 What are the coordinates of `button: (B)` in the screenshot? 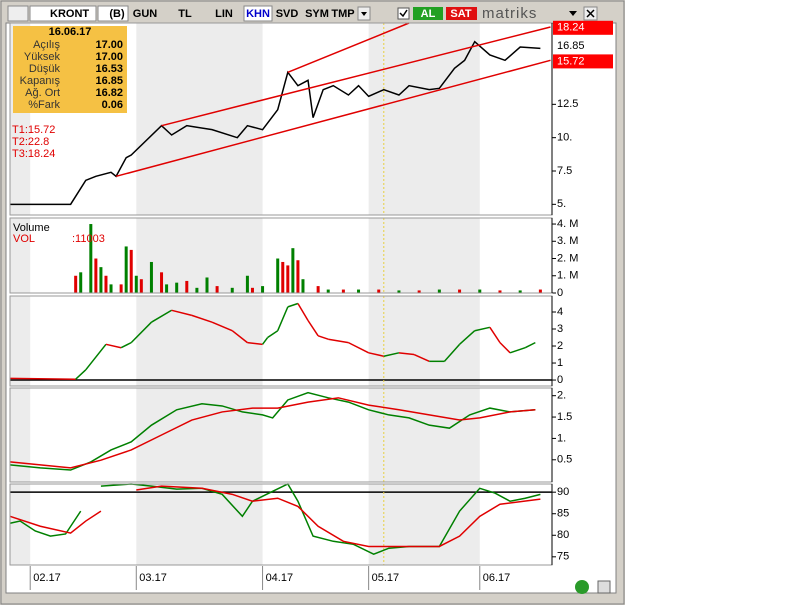 It's located at (117, 14).